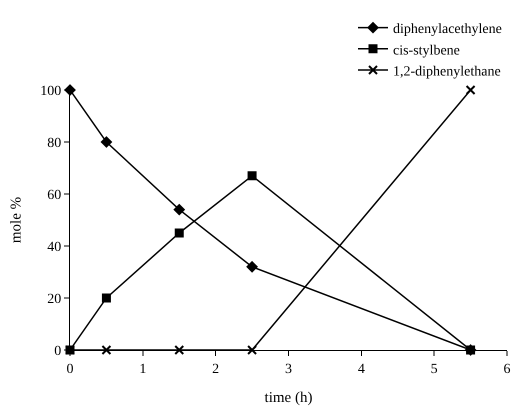  What do you see at coordinates (54, 299) in the screenshot?
I see `y-tick-label: 20` at bounding box center [54, 299].